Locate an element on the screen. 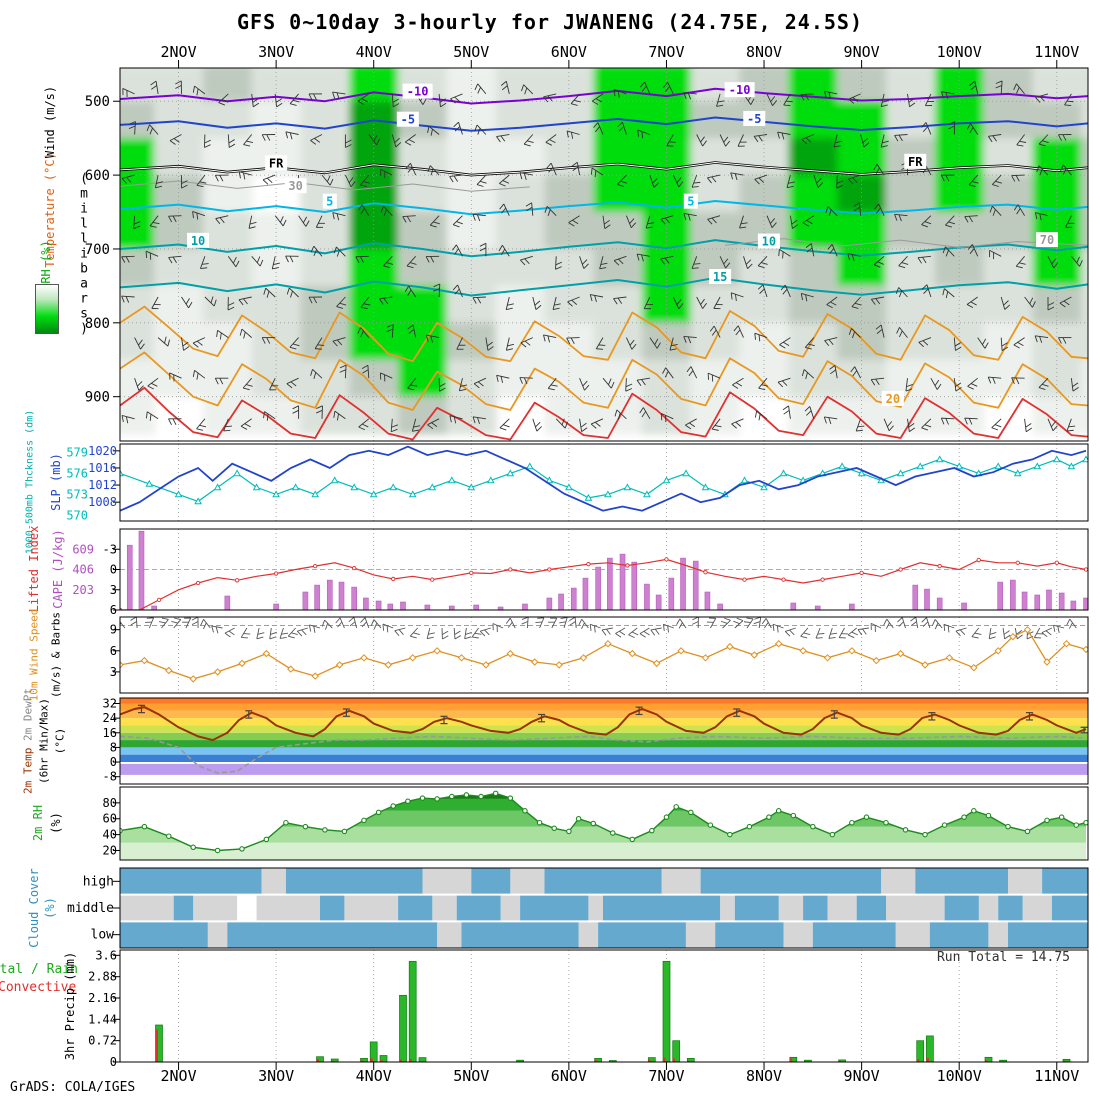 Image resolution: width=1100 pixels, height=1100 pixels. svg-text: 24 is located at coordinates (110, 718).